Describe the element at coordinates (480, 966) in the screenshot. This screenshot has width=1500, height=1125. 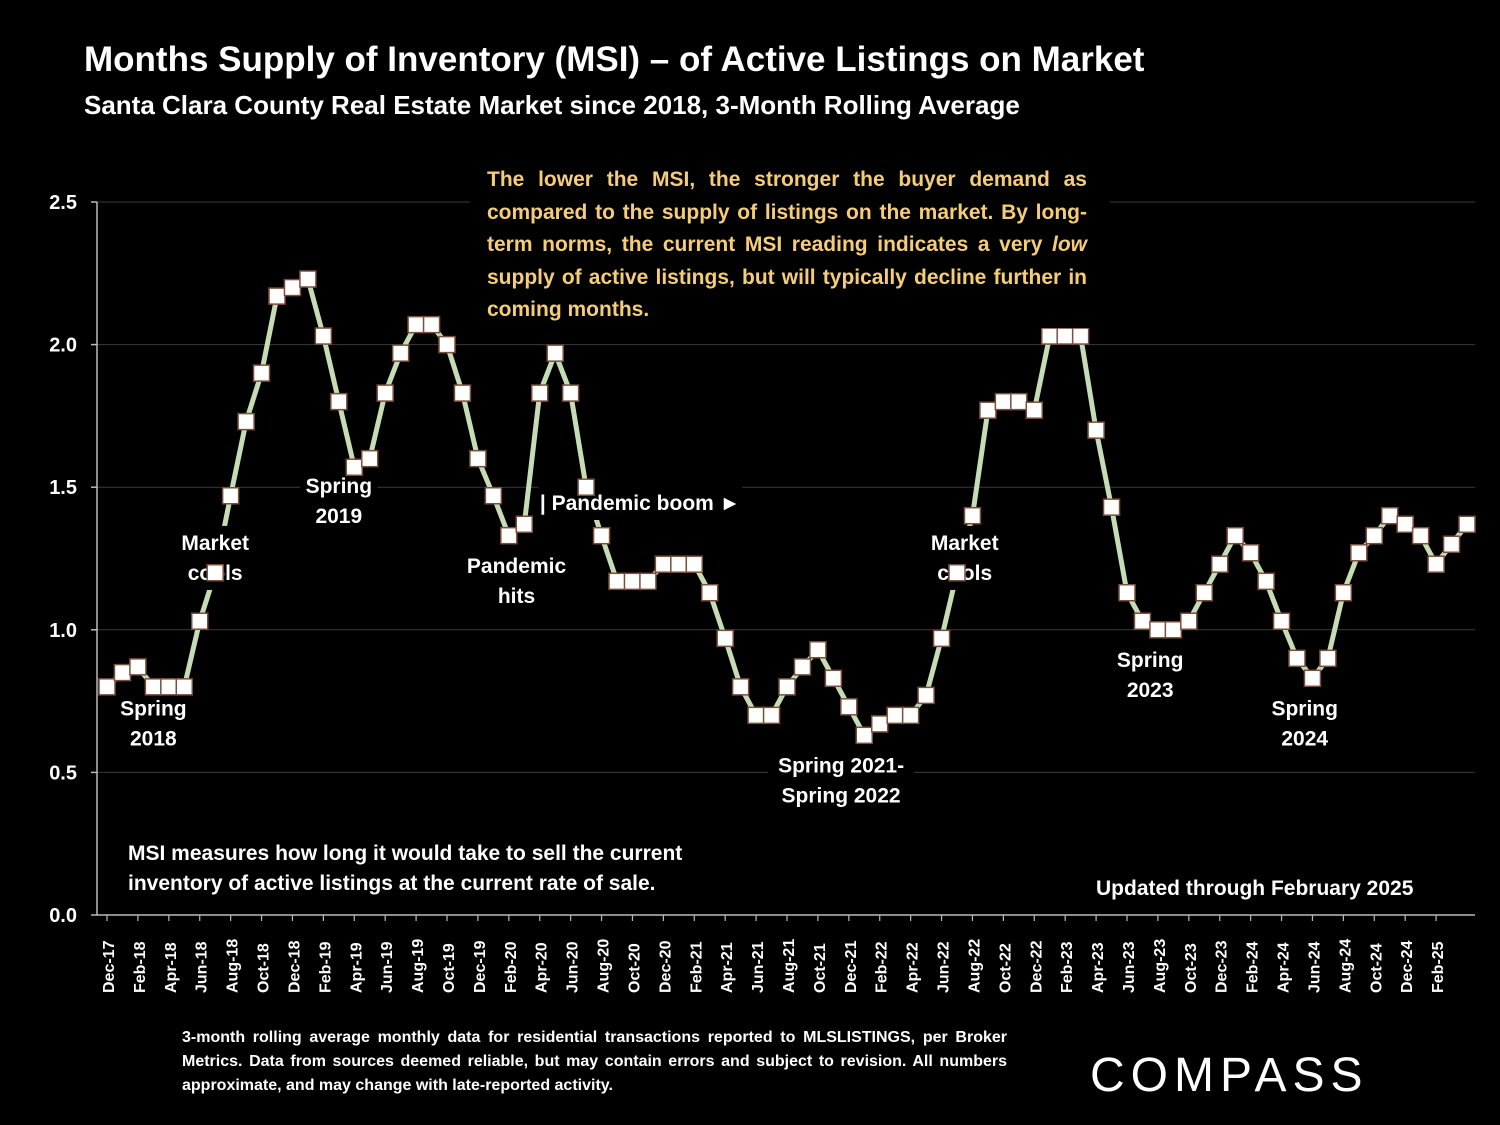
I see `x-tick-label: Dec-19` at that location.